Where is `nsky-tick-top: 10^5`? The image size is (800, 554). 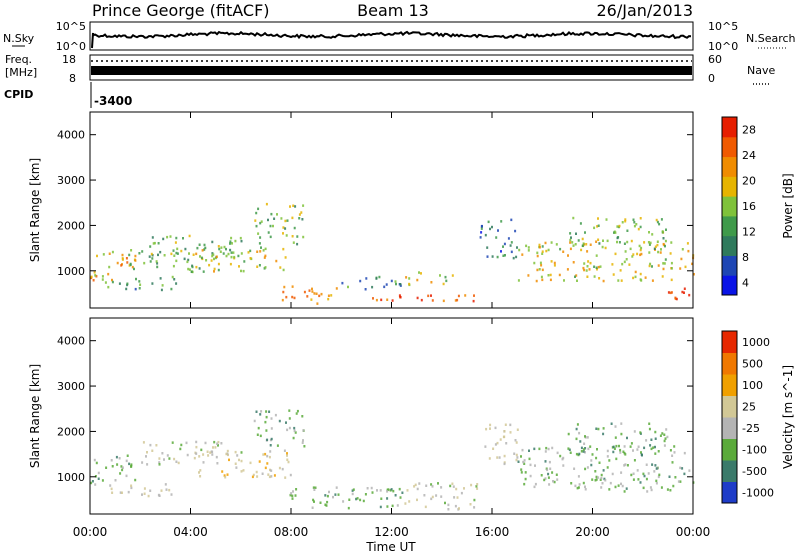 nsky-tick-top: 10^5 is located at coordinates (71, 26).